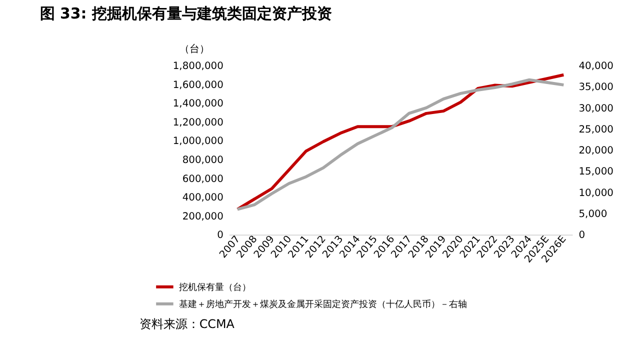  What do you see at coordinates (596, 151) in the screenshot?
I see `y2-tick-label: 20,000` at bounding box center [596, 151].